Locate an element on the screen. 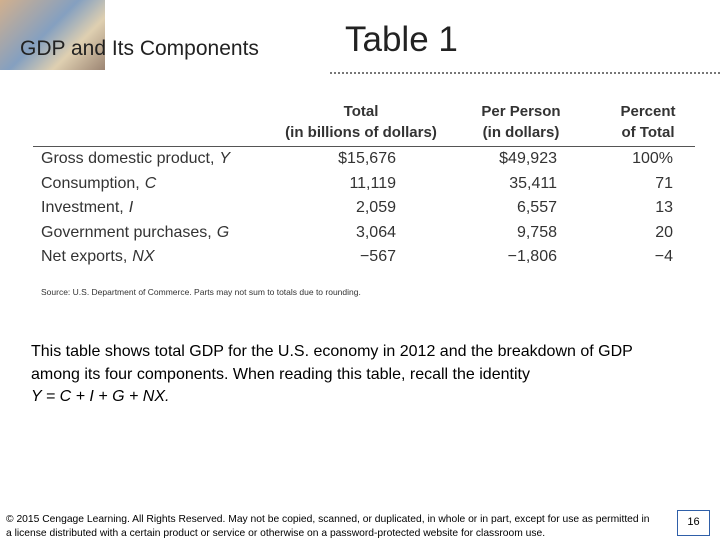 The width and height of the screenshot is (720, 541). row-label: Investment, is located at coordinates (82, 207).